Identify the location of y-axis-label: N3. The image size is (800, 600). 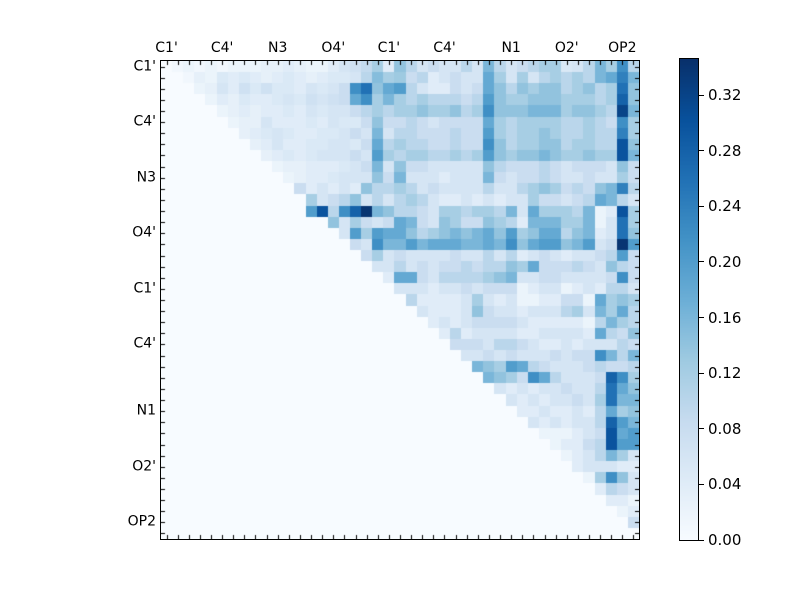
(146, 177).